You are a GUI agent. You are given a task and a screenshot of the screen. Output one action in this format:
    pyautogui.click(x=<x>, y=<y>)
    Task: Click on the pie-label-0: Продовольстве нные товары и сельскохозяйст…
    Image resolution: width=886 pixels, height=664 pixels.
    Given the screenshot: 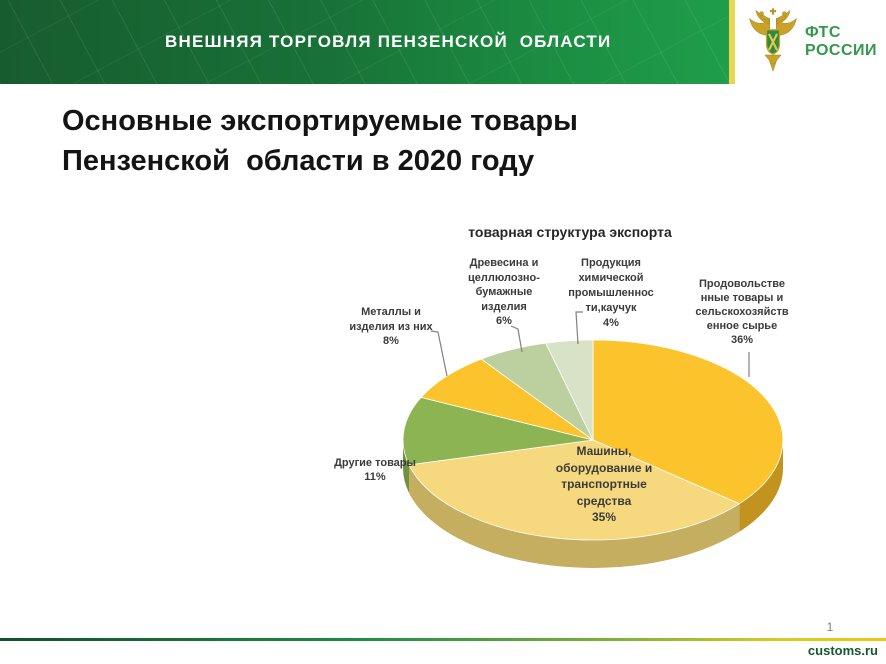 What is the action you would take?
    pyautogui.click(x=742, y=312)
    